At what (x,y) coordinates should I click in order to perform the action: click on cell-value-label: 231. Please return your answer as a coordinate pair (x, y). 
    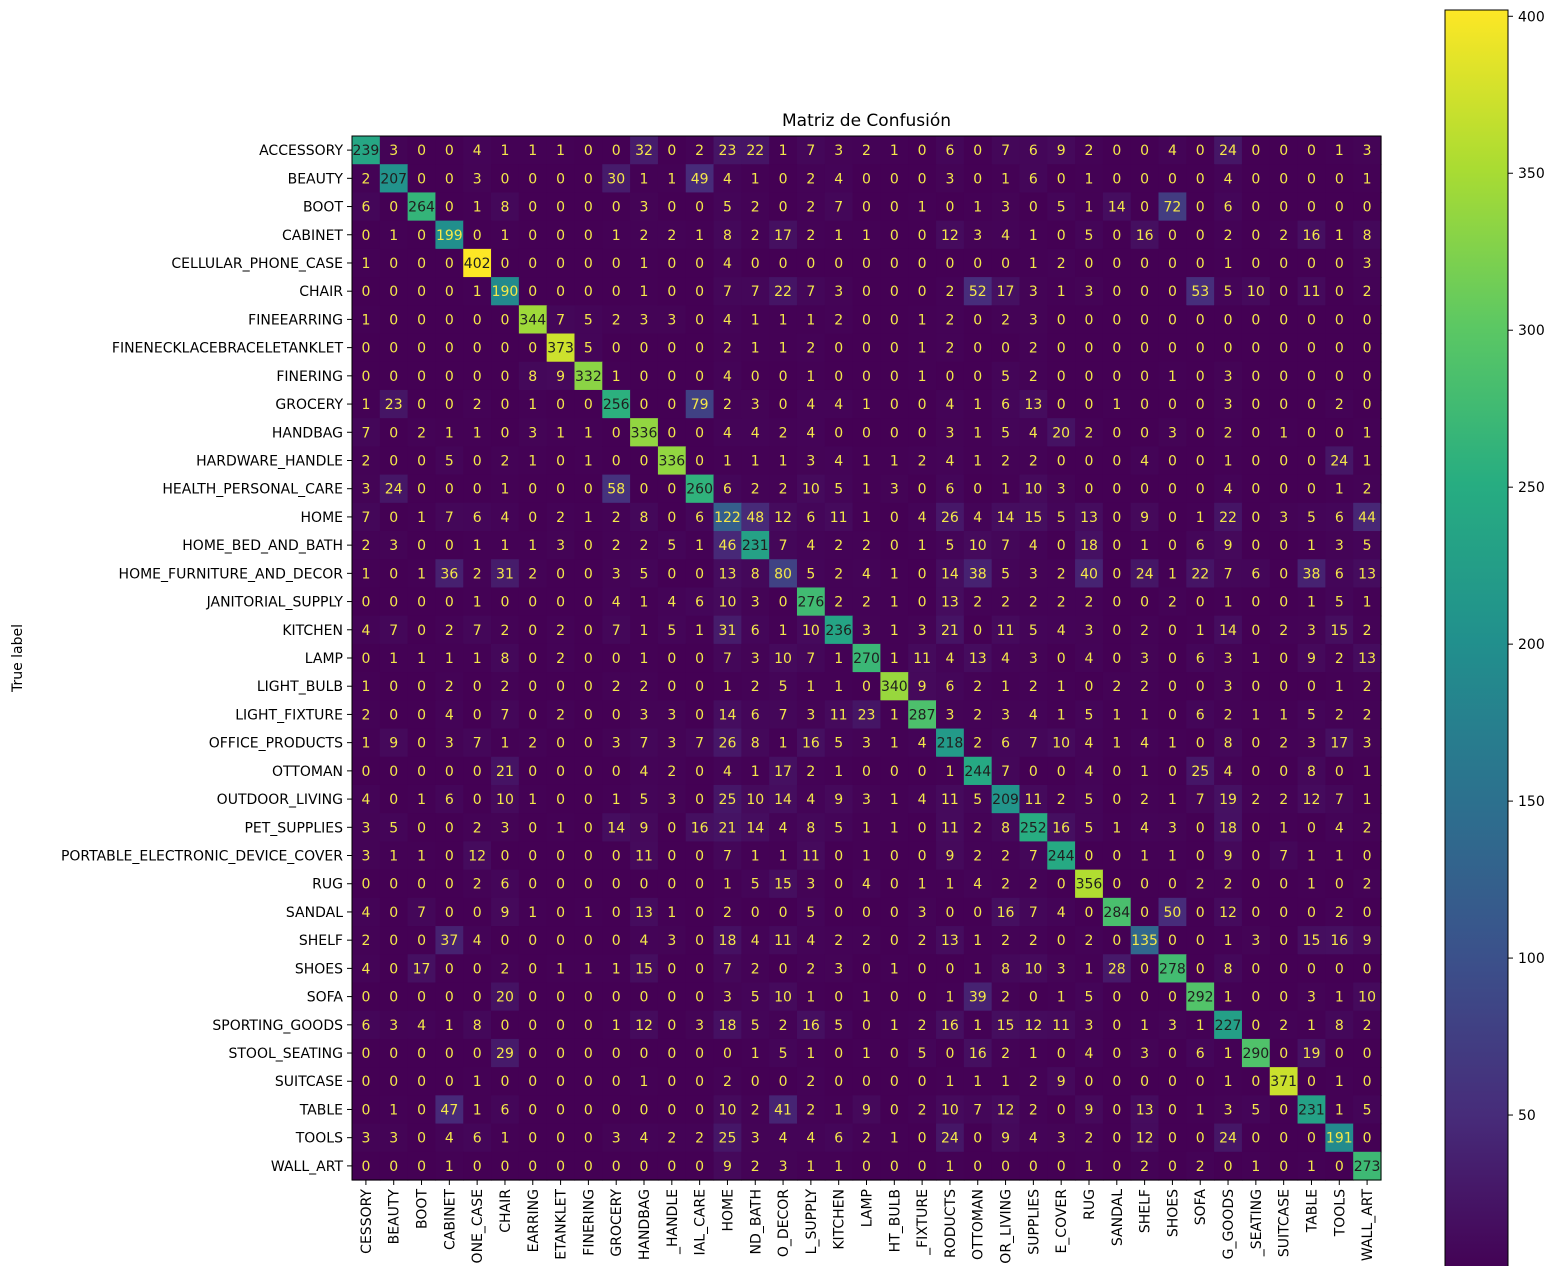
    Looking at the image, I should click on (1311, 1110).